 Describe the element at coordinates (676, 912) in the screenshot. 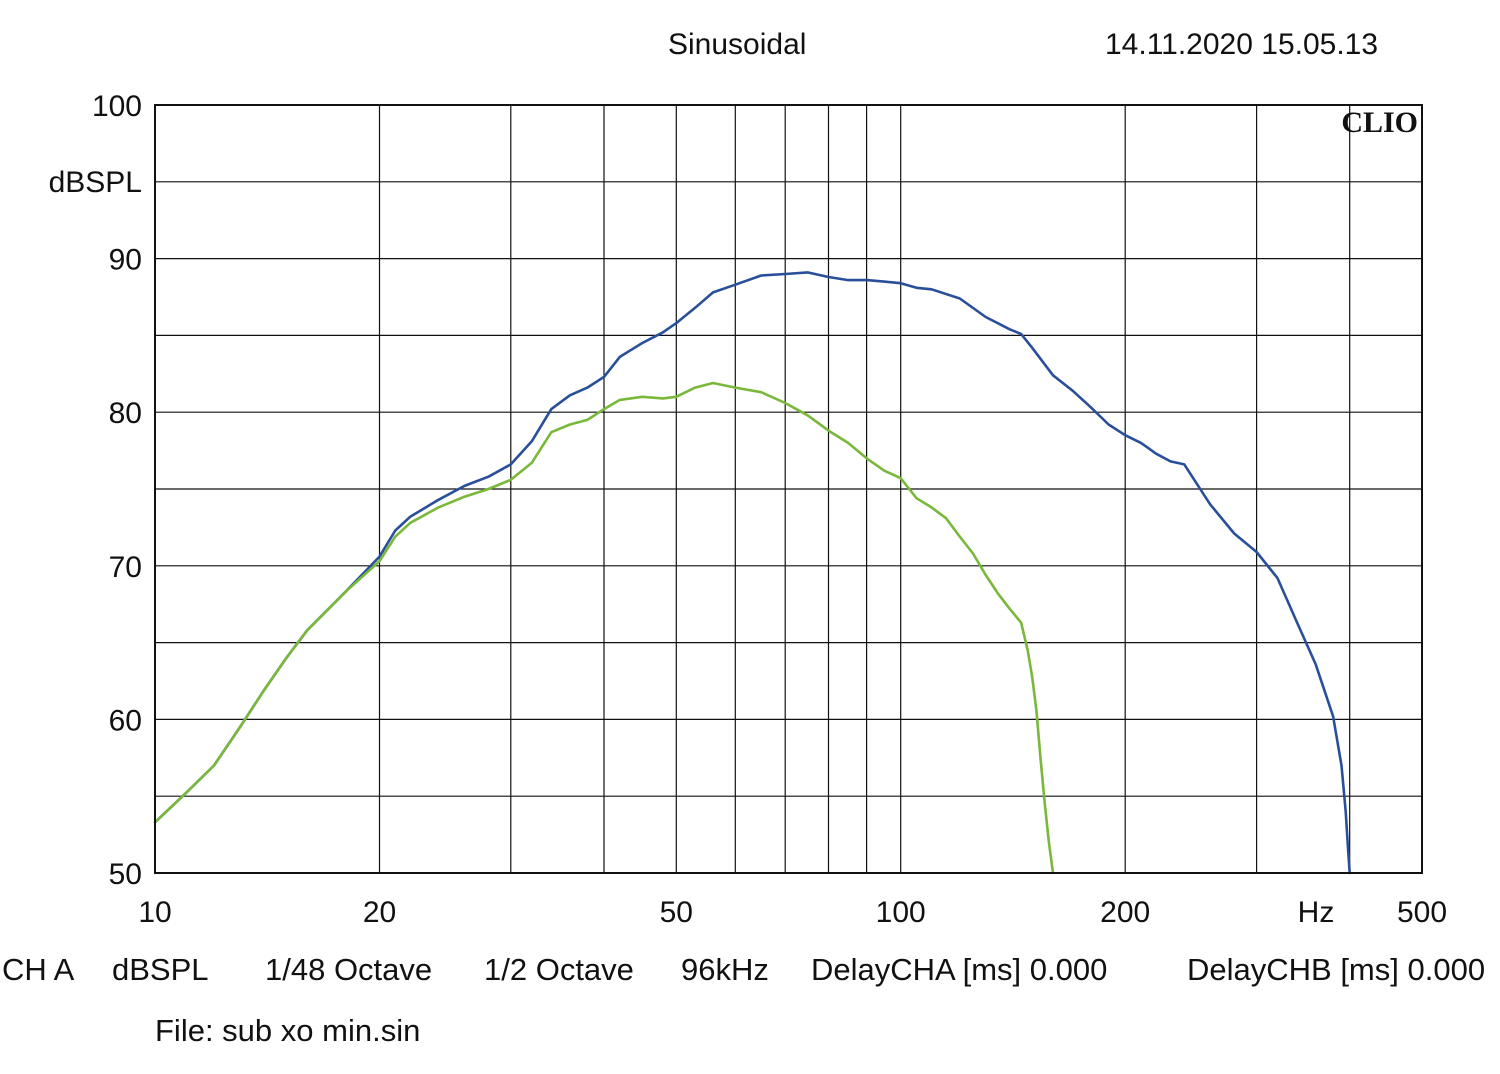

I see `x-tick-label: 50` at that location.